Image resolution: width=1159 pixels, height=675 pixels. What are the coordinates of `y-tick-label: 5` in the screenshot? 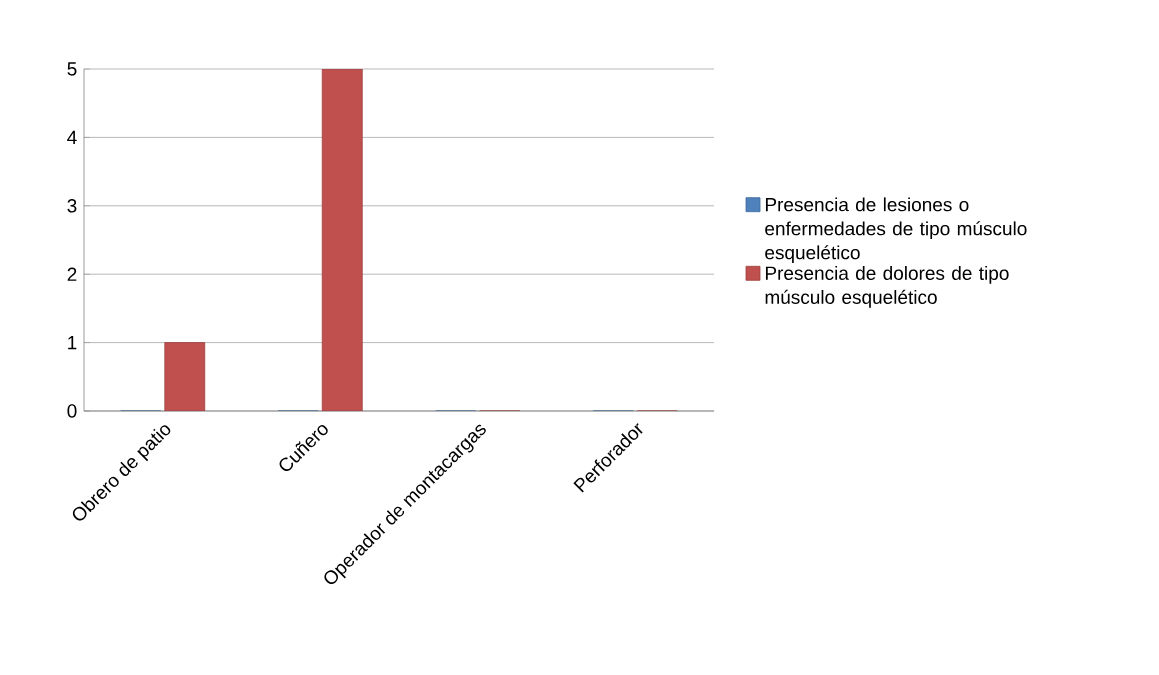 It's located at (72, 69).